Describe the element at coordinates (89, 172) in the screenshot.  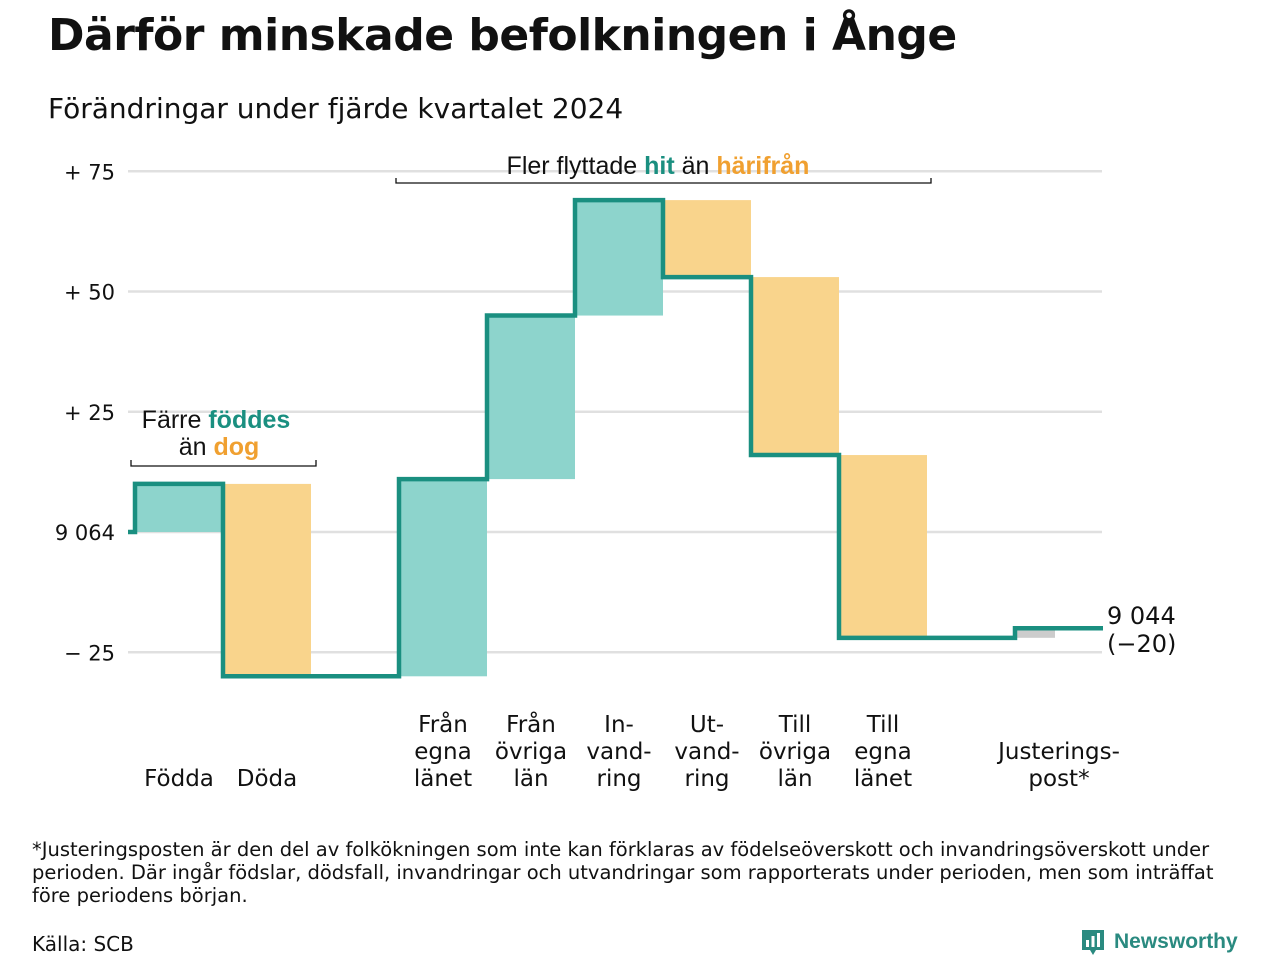
I see `y-tick-label: + 75` at that location.